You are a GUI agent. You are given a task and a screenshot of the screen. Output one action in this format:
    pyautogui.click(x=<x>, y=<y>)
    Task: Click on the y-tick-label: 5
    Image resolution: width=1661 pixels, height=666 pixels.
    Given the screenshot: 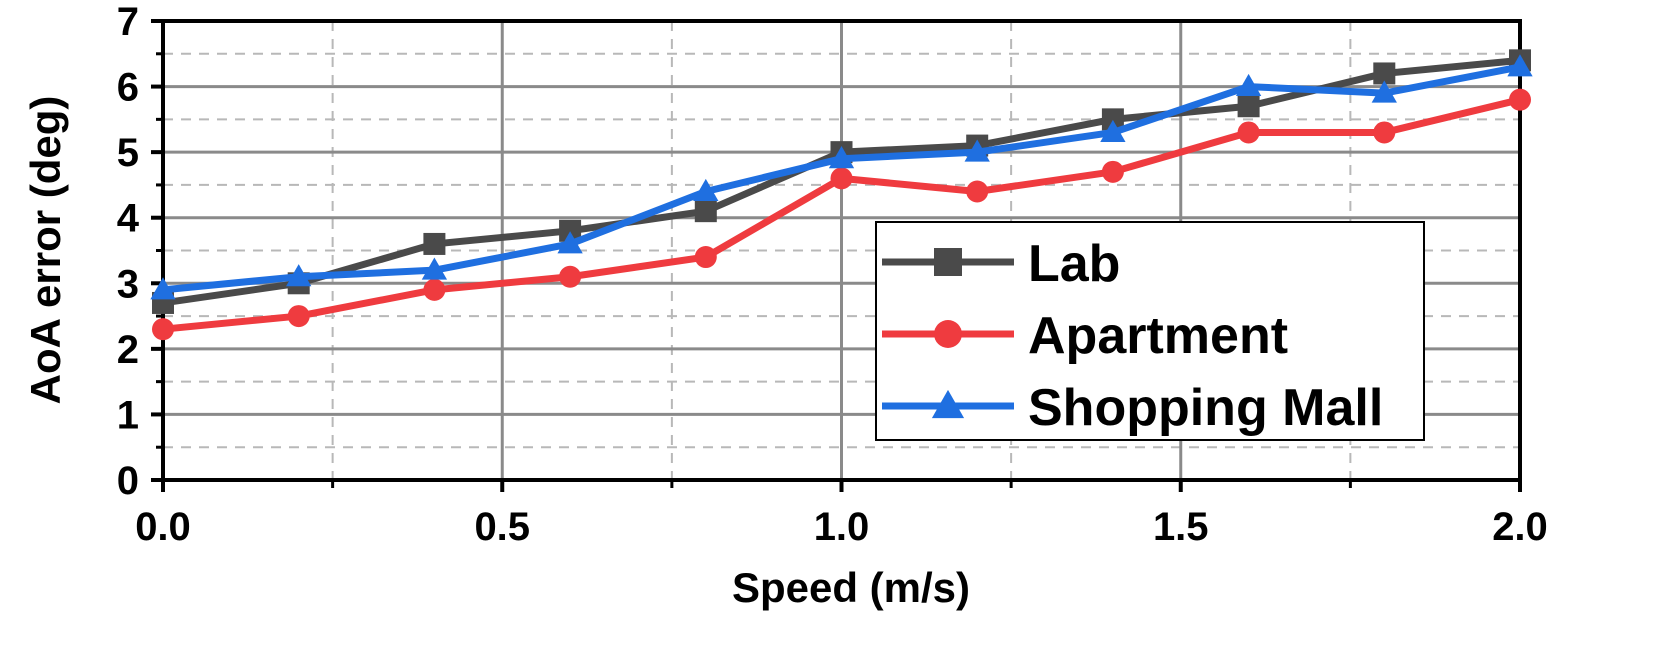 What is the action you would take?
    pyautogui.click(x=128, y=153)
    